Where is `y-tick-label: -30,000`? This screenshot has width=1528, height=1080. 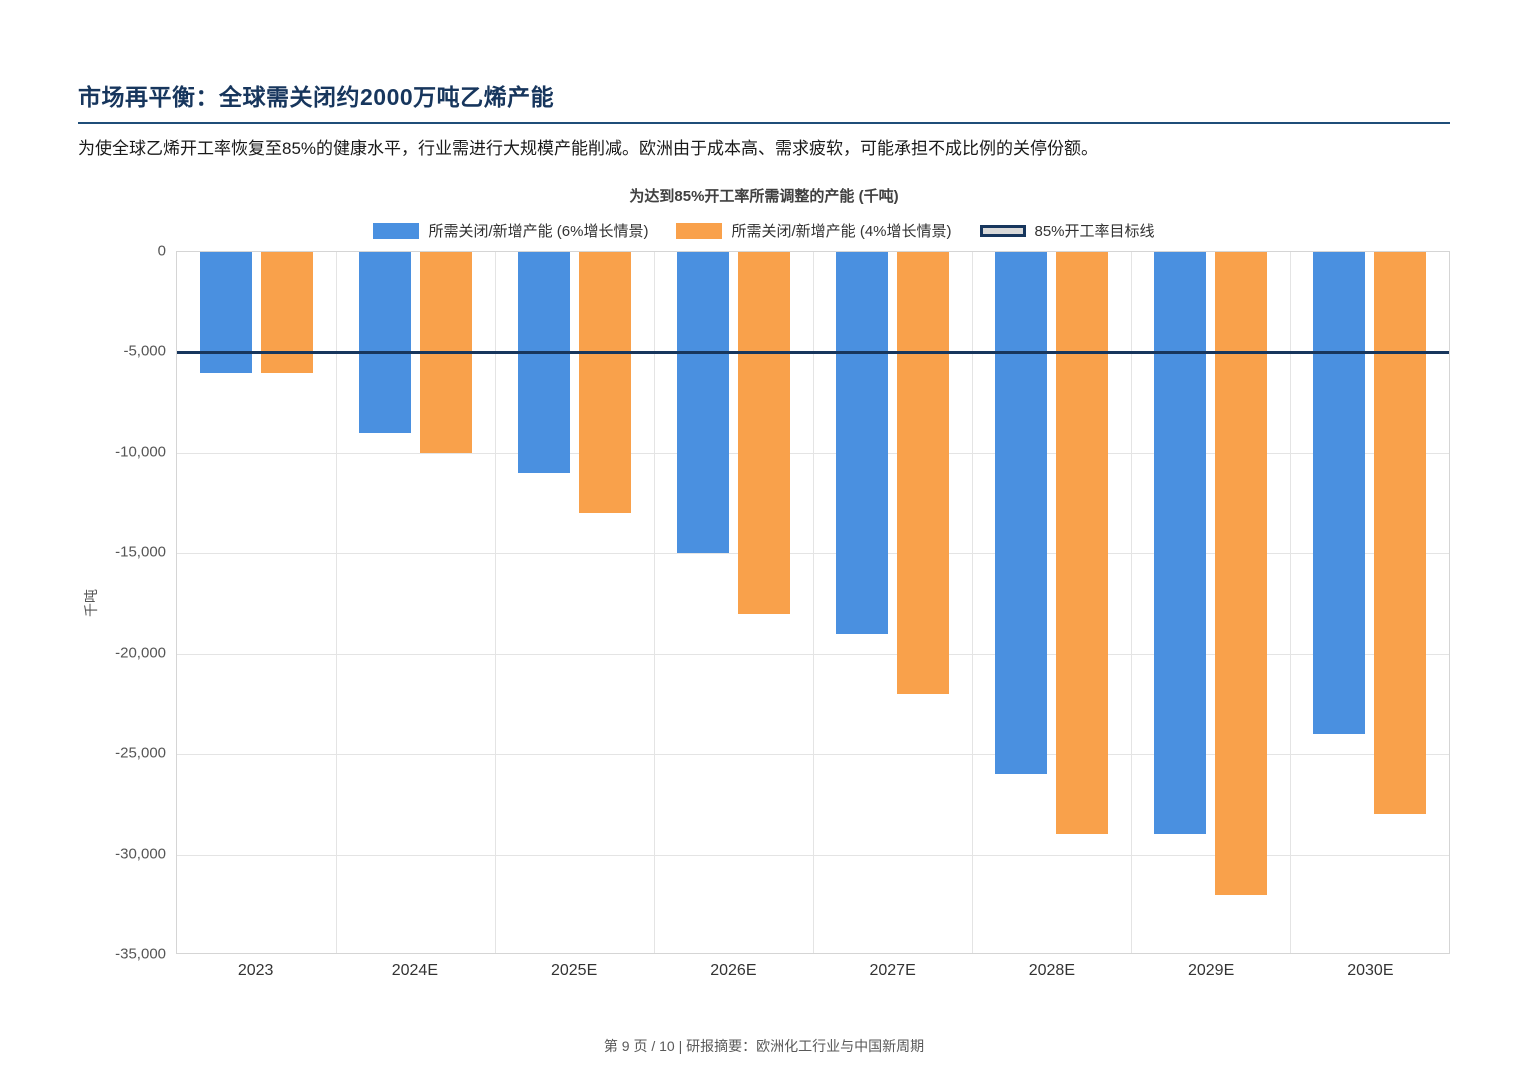 y-tick-label: -30,000 is located at coordinates (140, 854).